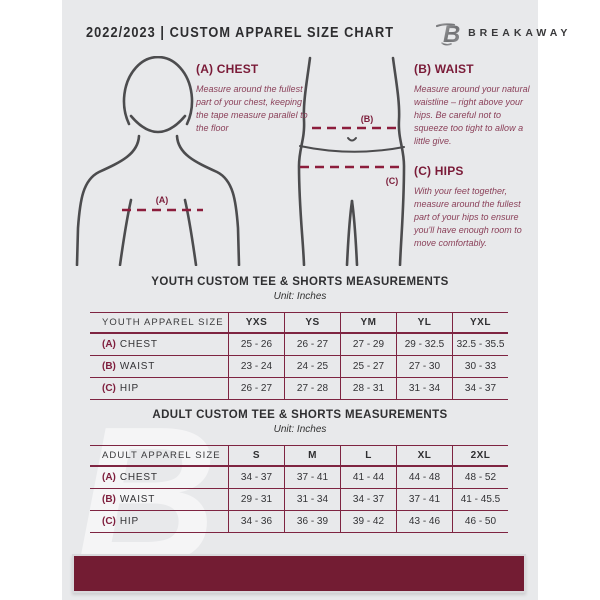 Image resolution: width=600 pixels, height=600 pixels. What do you see at coordinates (368, 456) in the screenshot?
I see `column-header-cell: L` at bounding box center [368, 456].